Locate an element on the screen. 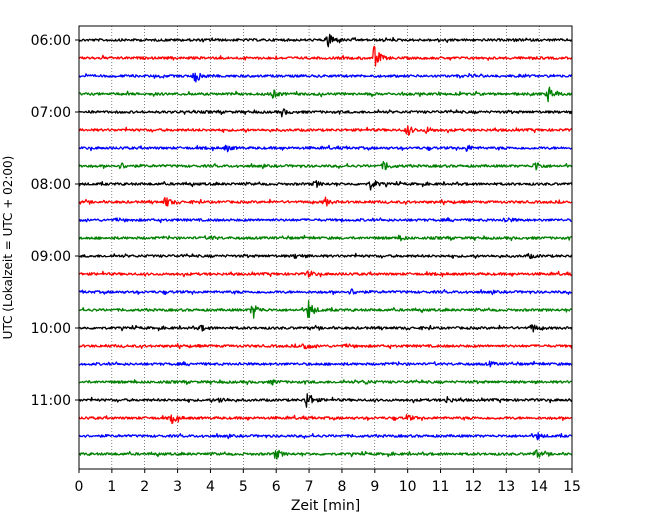  x-tick-label: 3 is located at coordinates (177, 487).